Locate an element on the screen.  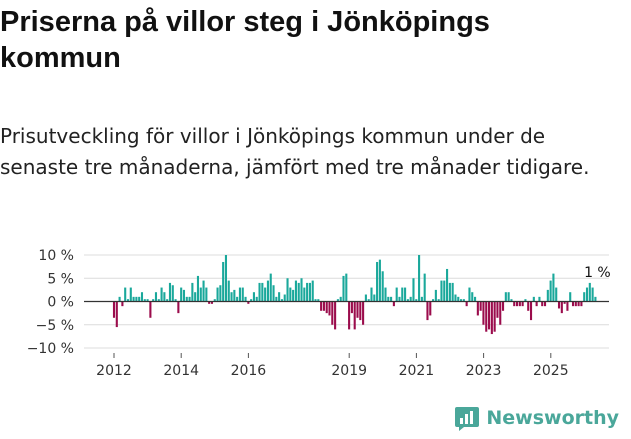
latest-value-annotation: 1 % is located at coordinates (597, 273).